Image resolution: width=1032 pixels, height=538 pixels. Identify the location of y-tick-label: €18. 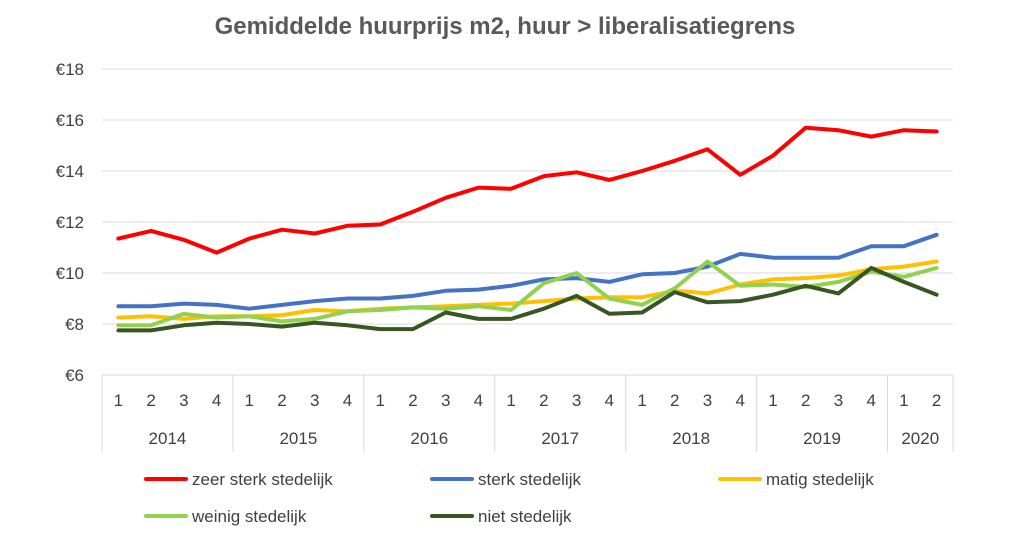
(70, 69).